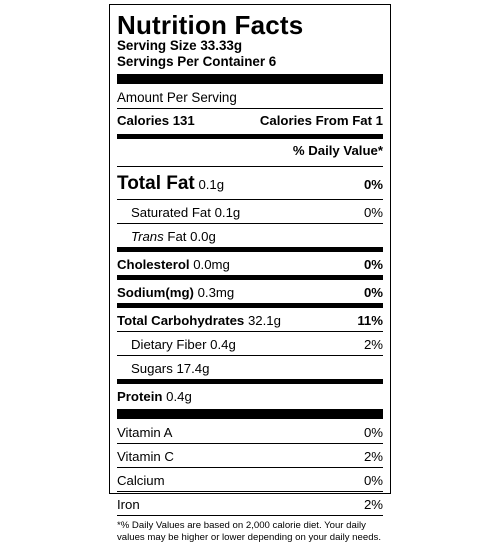  What do you see at coordinates (216, 292) in the screenshot?
I see `nutrient-amount: 0.3mg` at bounding box center [216, 292].